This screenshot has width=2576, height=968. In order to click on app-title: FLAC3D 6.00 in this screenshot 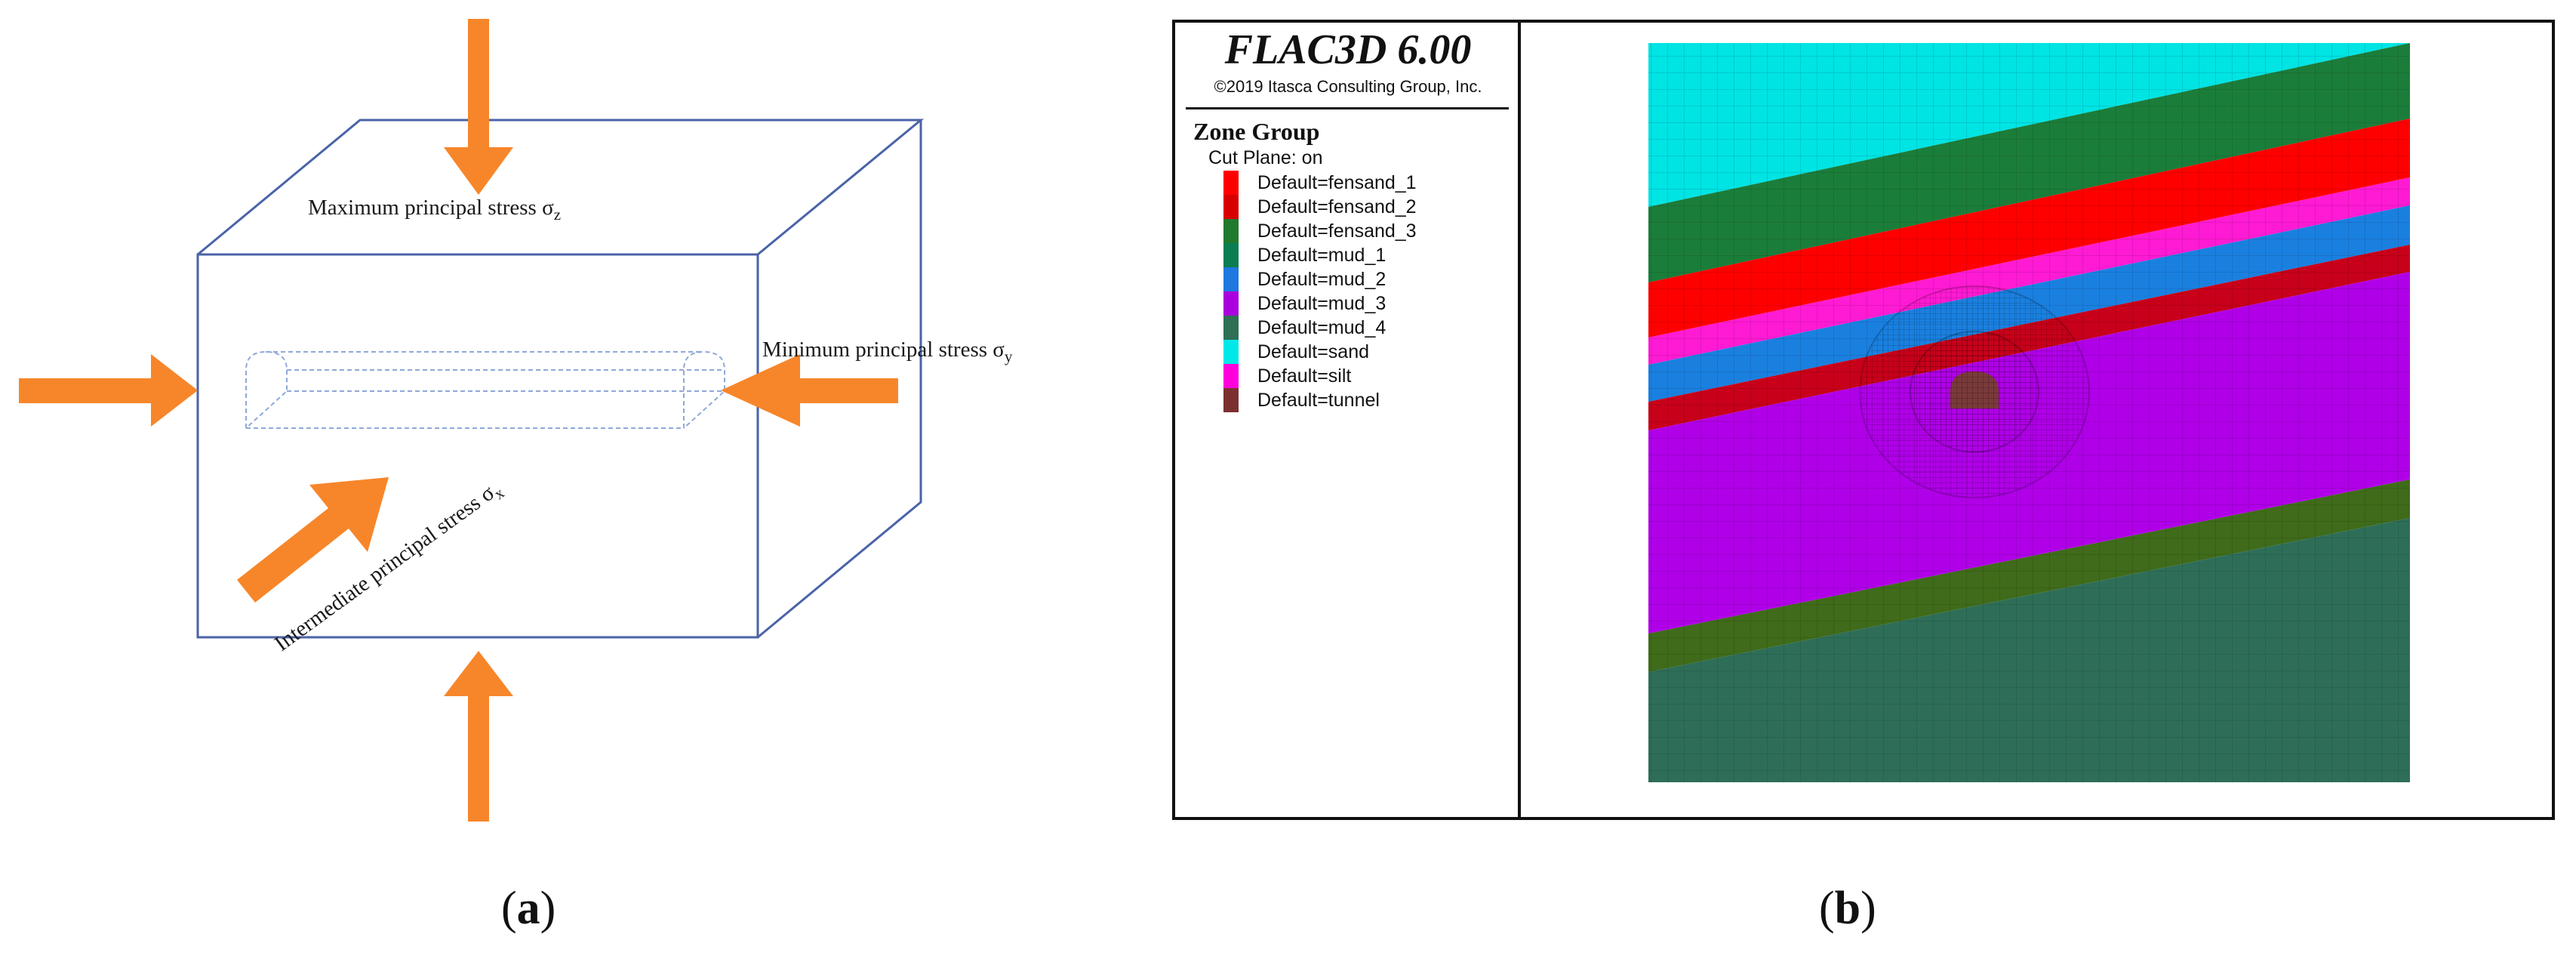, I will do `click(1348, 50)`.